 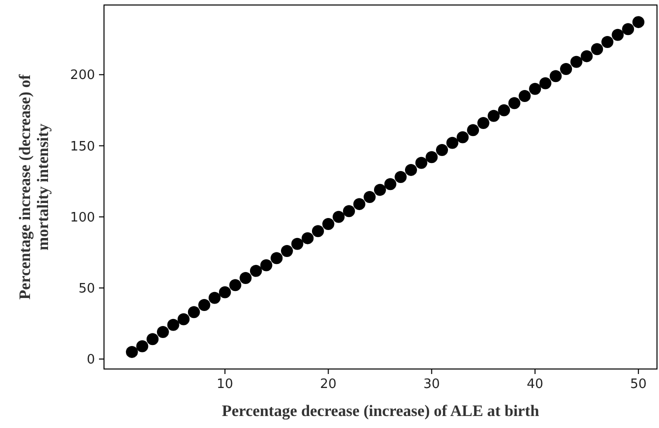 I want to click on x-tick-label: 40, so click(x=535, y=384).